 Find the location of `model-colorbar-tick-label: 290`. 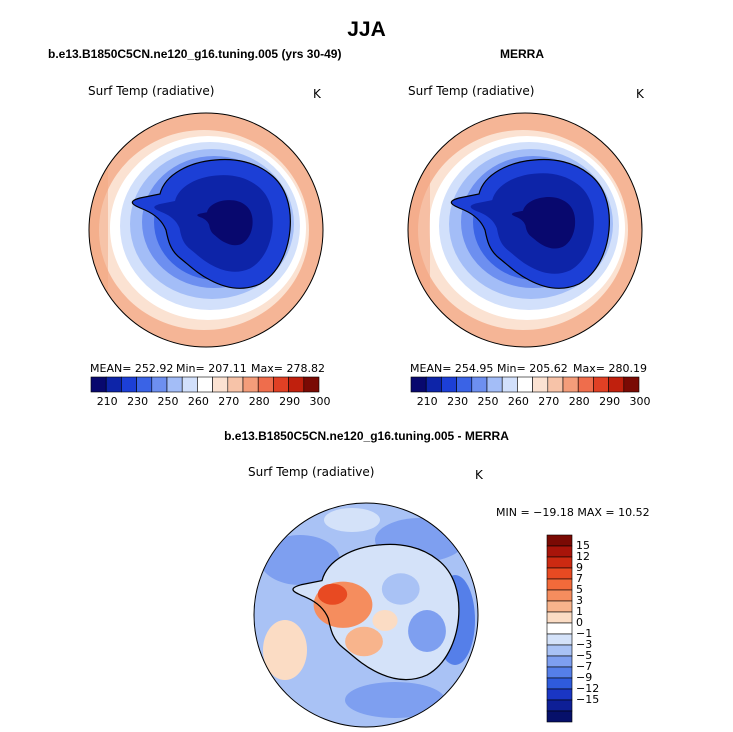

model-colorbar-tick-label: 290 is located at coordinates (290, 401).